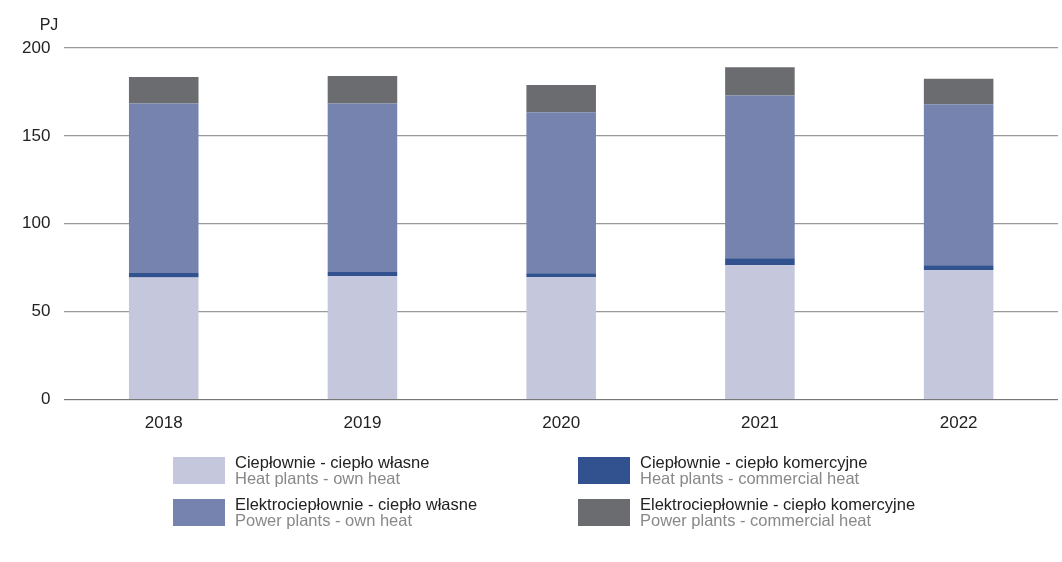  Describe the element at coordinates (362, 423) in the screenshot. I see `x-tick-label: 2019` at that location.